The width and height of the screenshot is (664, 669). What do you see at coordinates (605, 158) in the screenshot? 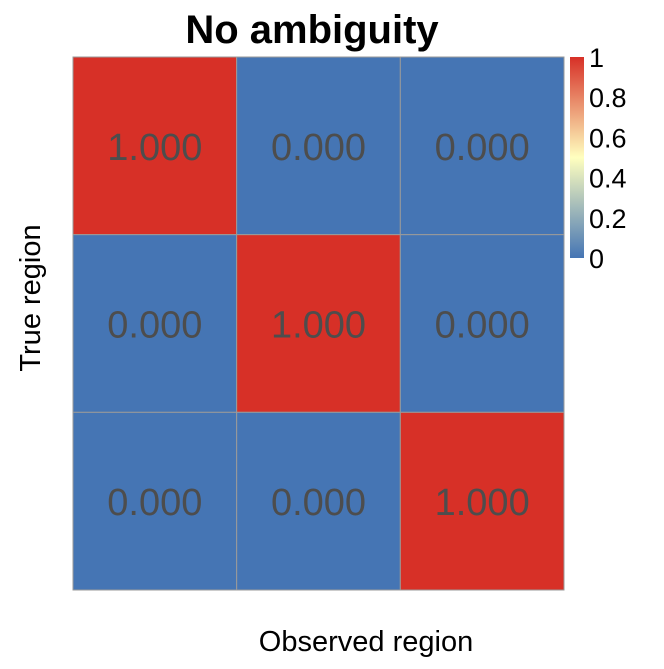
I see `colorbar-ticks: 1 0.8 0.6 0.4 0.2 0` at bounding box center [605, 158].